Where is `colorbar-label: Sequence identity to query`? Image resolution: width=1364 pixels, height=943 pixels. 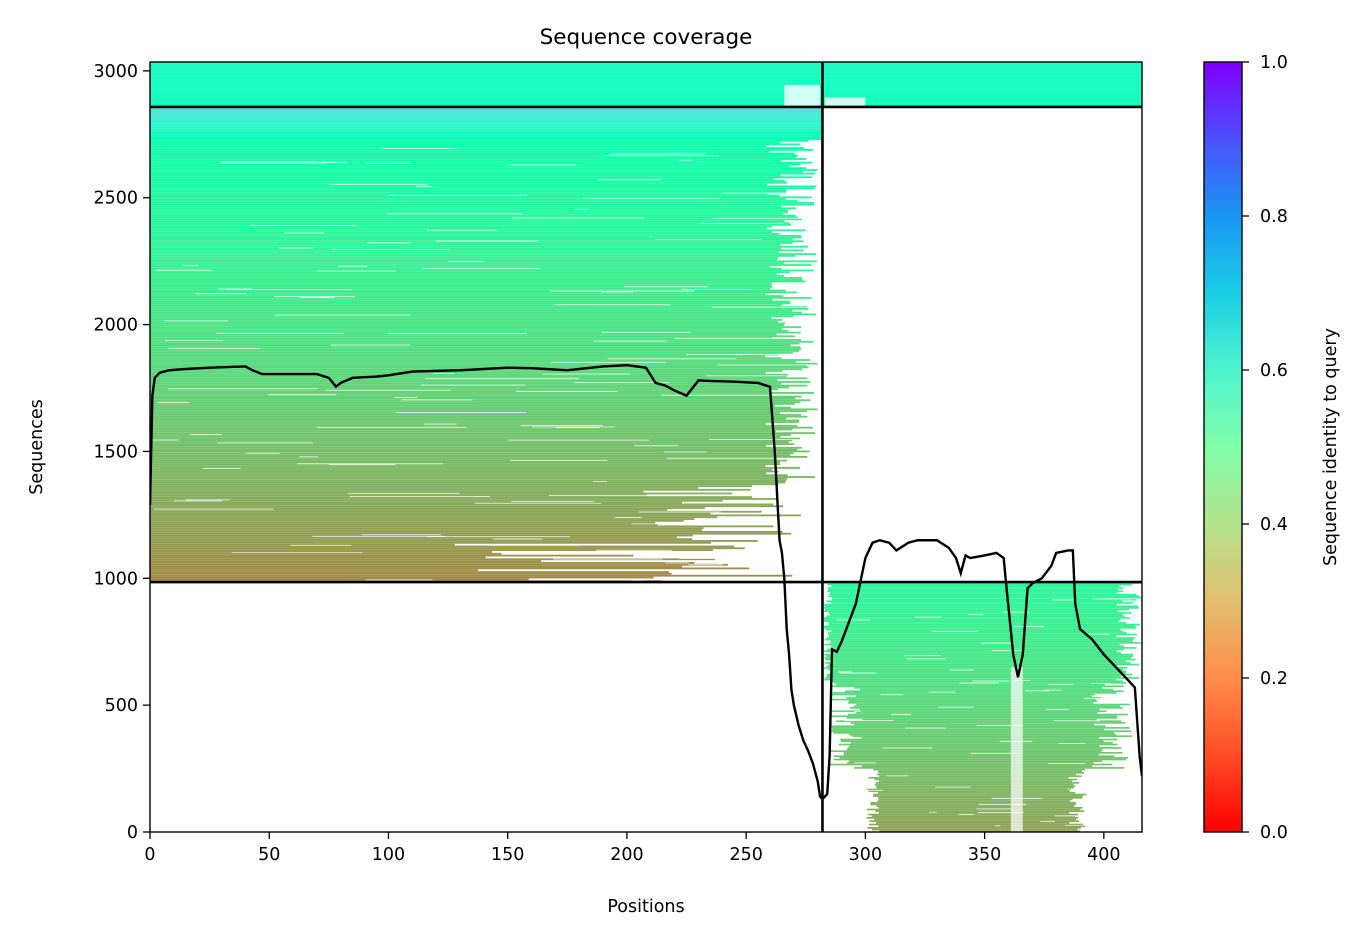
colorbar-label: Sequence identity to query is located at coordinates (1331, 447).